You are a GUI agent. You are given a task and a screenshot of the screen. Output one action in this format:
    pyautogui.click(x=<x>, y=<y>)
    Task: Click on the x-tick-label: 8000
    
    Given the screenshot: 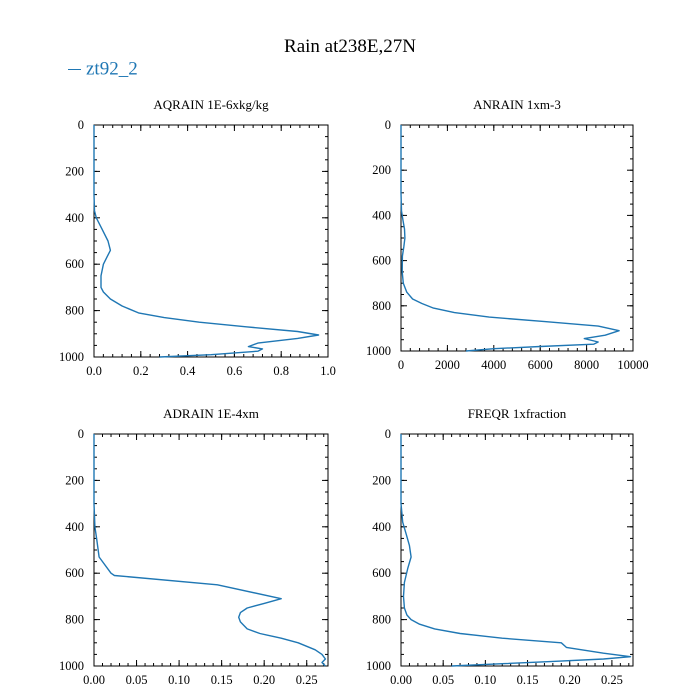 What is the action you would take?
    pyautogui.click(x=586, y=365)
    